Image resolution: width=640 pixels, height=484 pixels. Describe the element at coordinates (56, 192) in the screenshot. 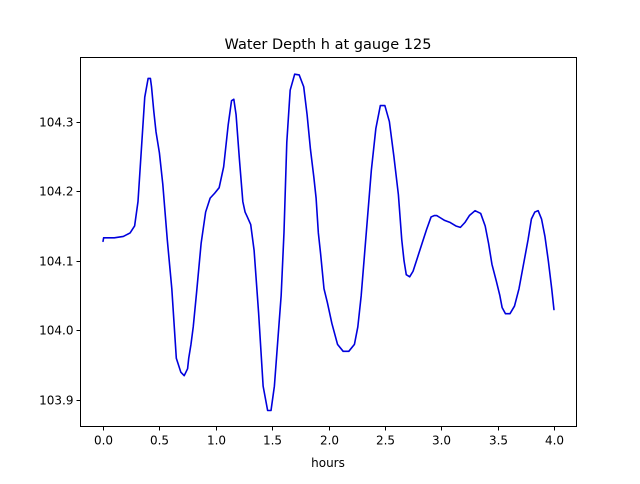

I see `y-tick-label: 104.2` at that location.